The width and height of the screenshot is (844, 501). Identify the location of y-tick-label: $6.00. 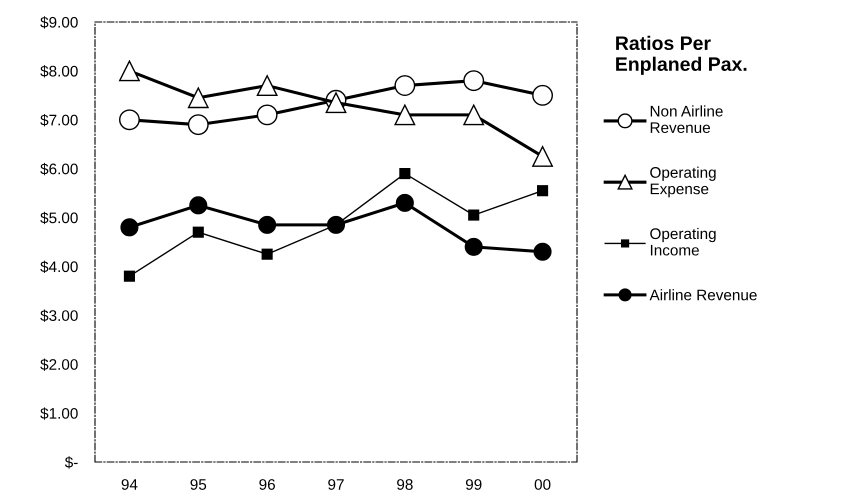
(59, 169).